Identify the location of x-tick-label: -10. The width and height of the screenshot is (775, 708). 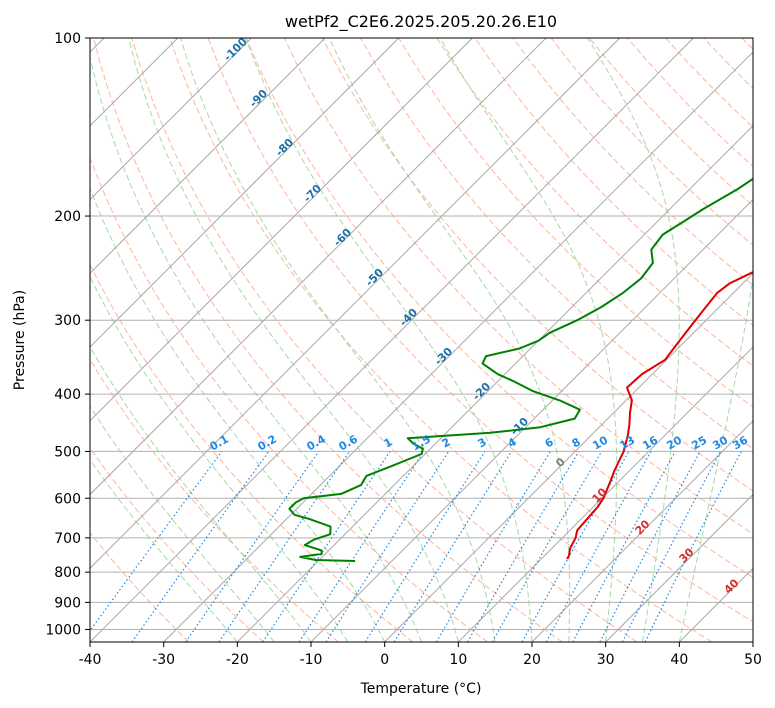
(311, 660).